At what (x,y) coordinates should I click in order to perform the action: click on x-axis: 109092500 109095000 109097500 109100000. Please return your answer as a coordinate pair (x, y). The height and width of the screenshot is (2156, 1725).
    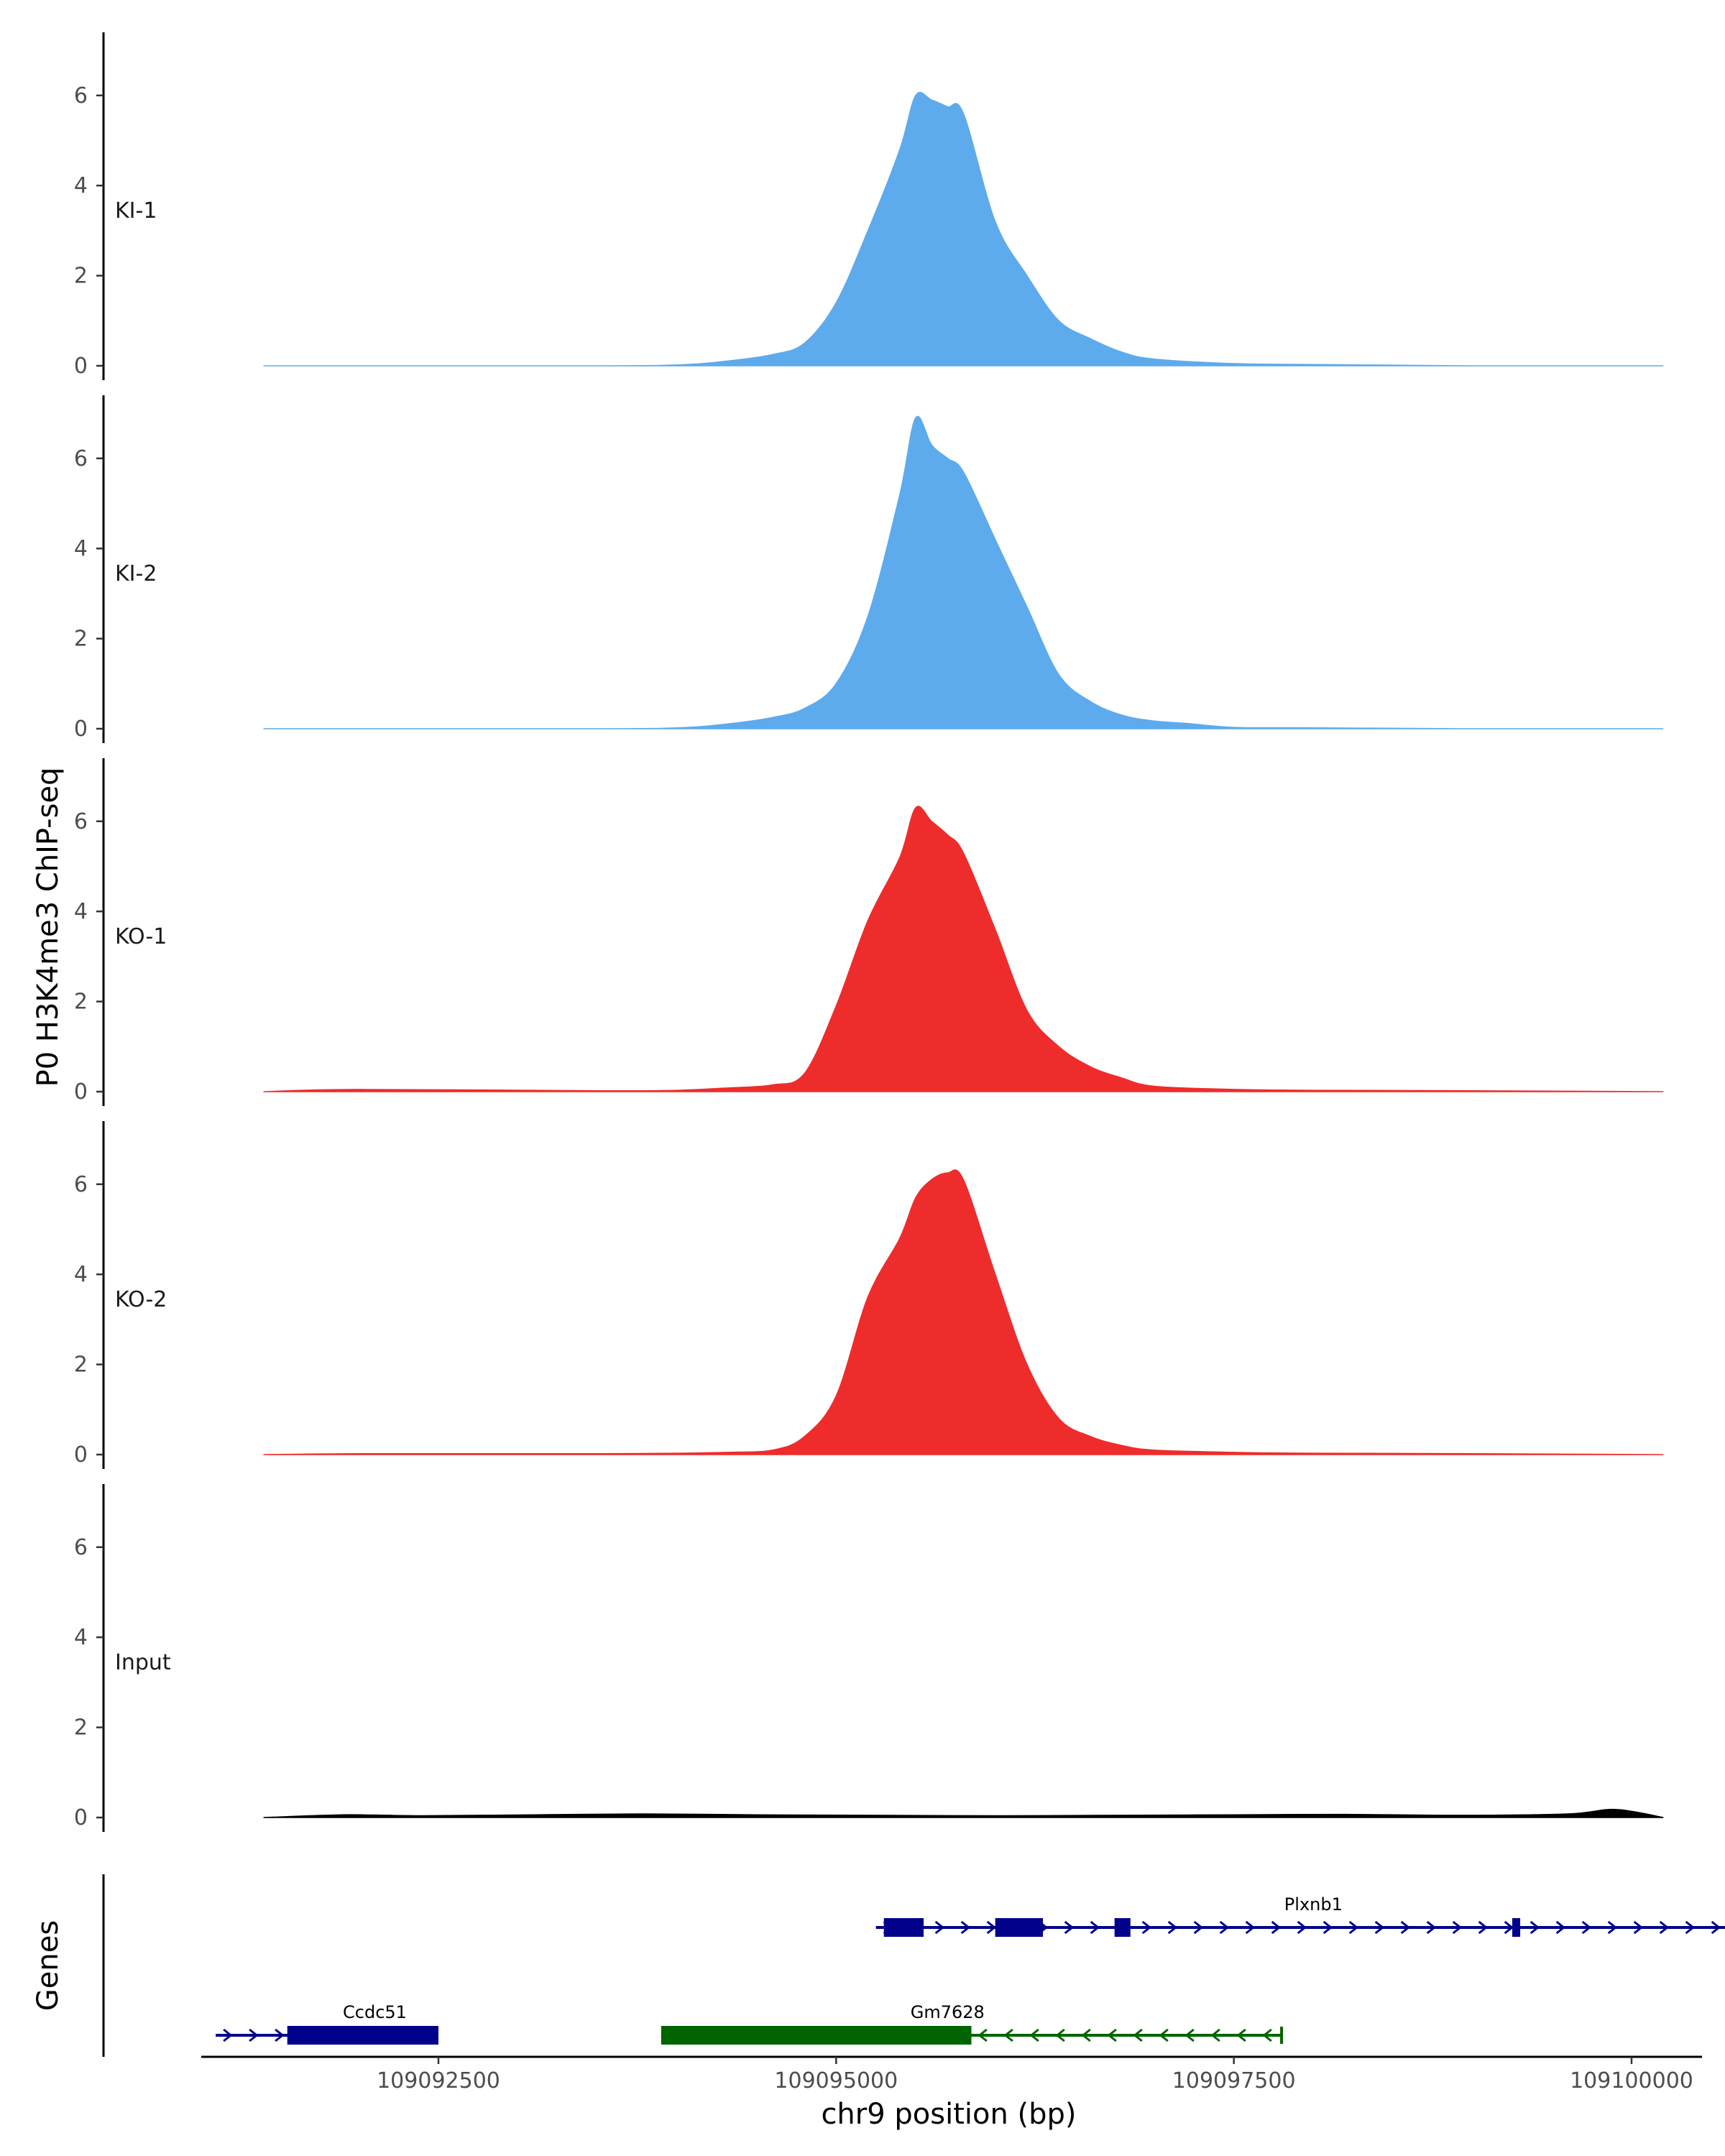
    Looking at the image, I should click on (951, 2074).